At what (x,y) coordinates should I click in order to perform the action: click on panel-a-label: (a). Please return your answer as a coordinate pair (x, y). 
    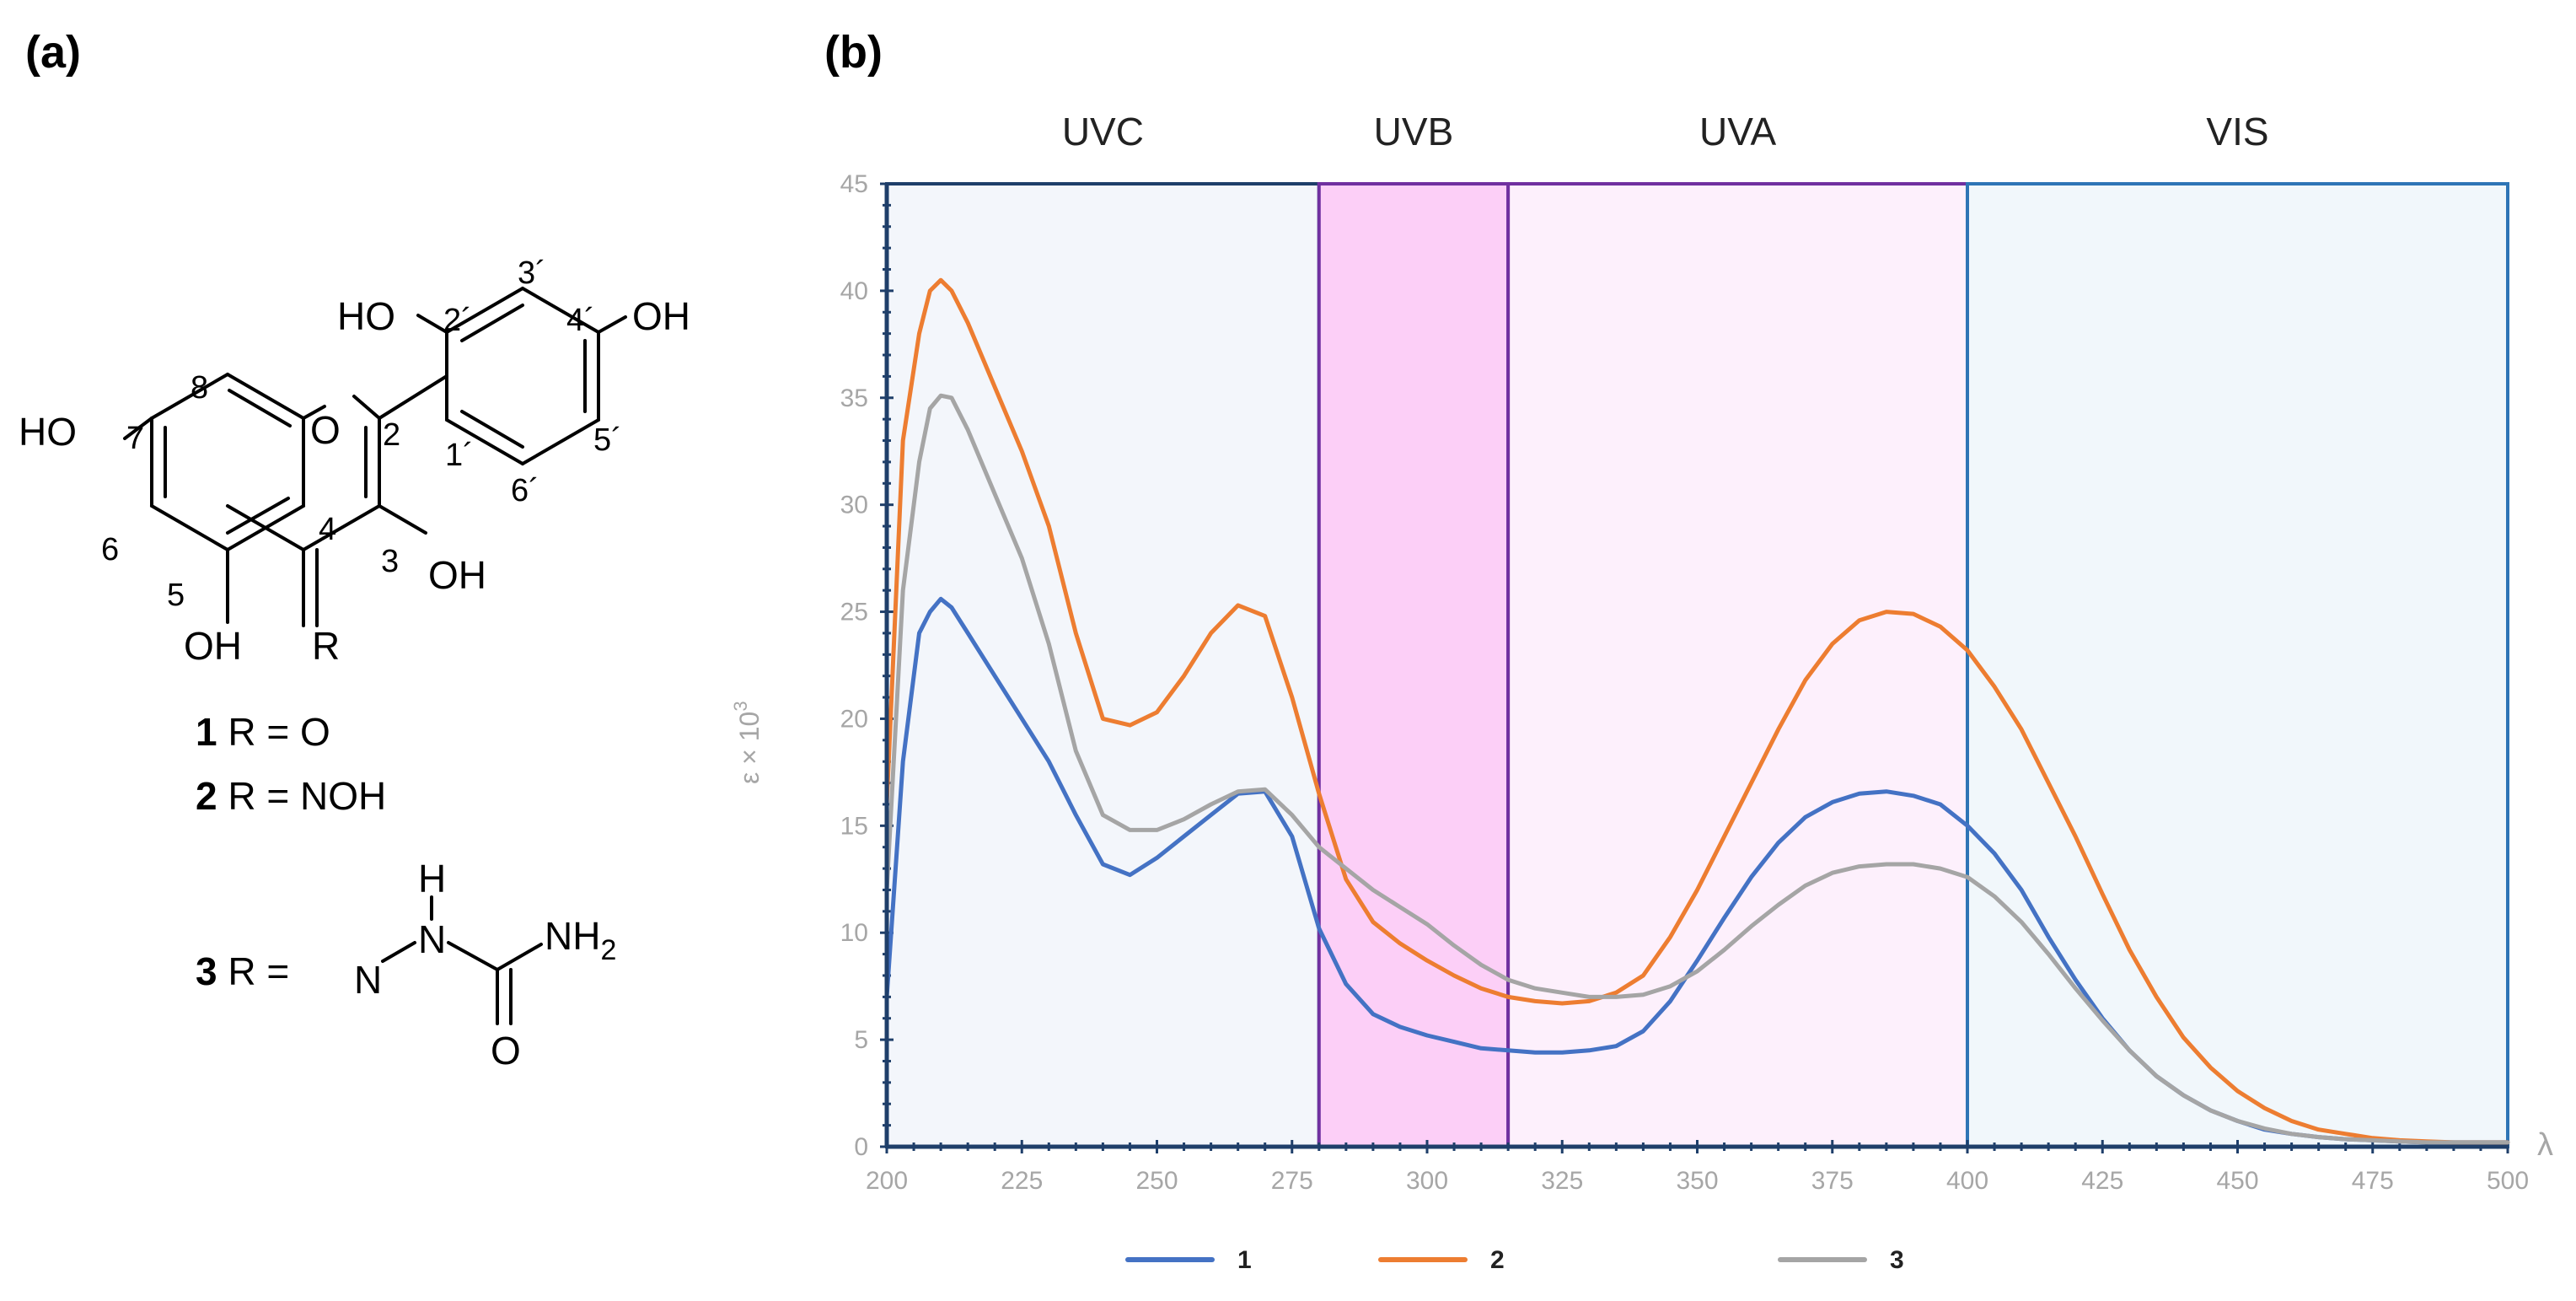
    Looking at the image, I should click on (53, 52).